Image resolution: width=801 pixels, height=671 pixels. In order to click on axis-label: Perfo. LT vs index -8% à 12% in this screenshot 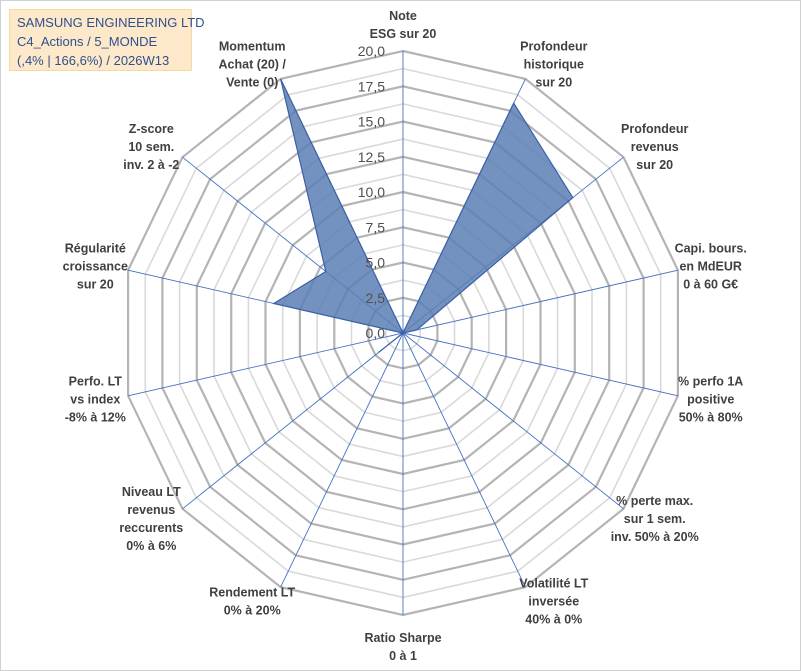, I will do `click(95, 399)`.